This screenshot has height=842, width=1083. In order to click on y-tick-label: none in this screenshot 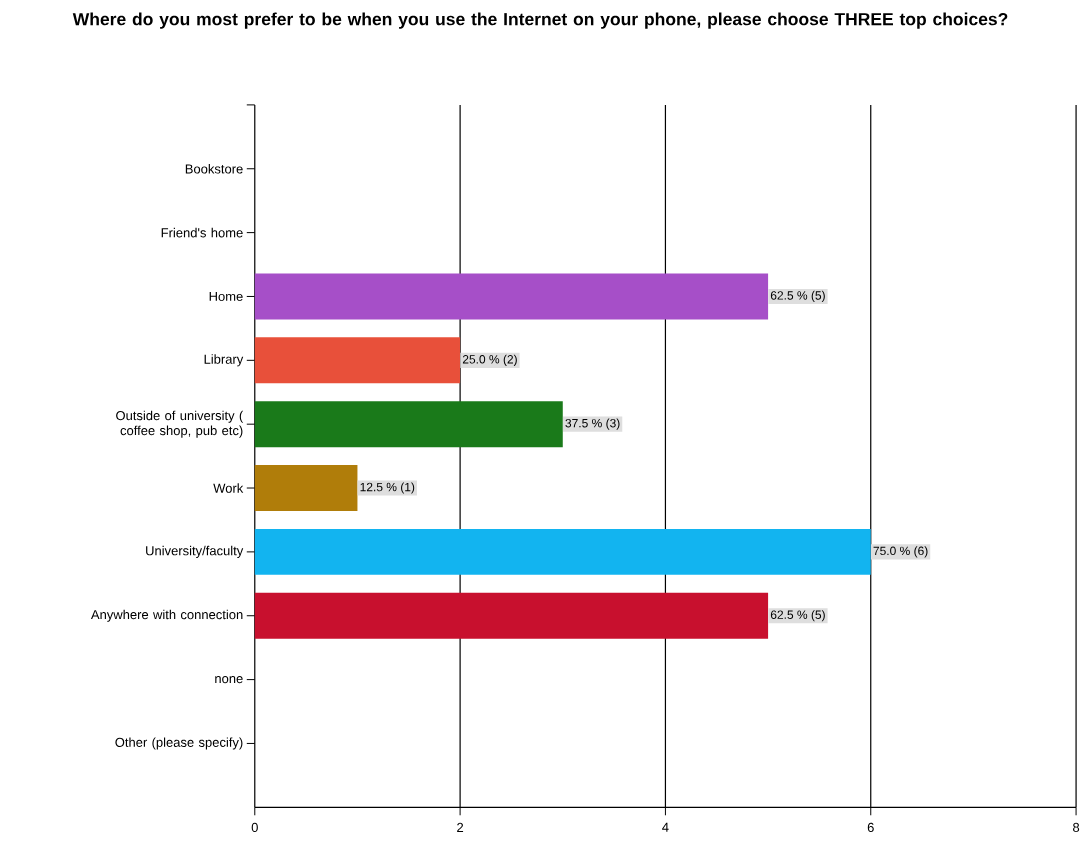, I will do `click(229, 679)`.